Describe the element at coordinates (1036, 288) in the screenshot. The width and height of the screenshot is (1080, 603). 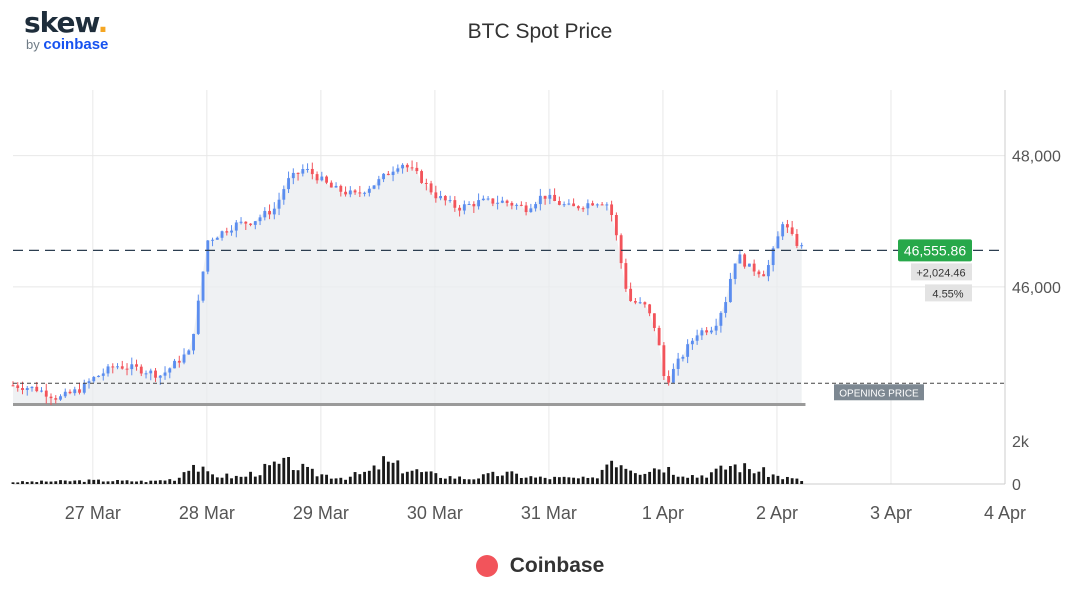
I see `price-tick-label: 46,000` at that location.